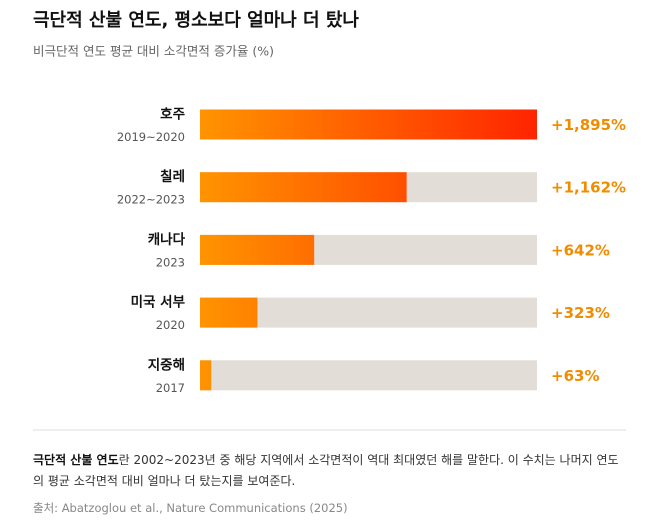 The image size is (658, 526). Describe the element at coordinates (166, 364) in the screenshot. I see `category-label: 지중해` at that location.